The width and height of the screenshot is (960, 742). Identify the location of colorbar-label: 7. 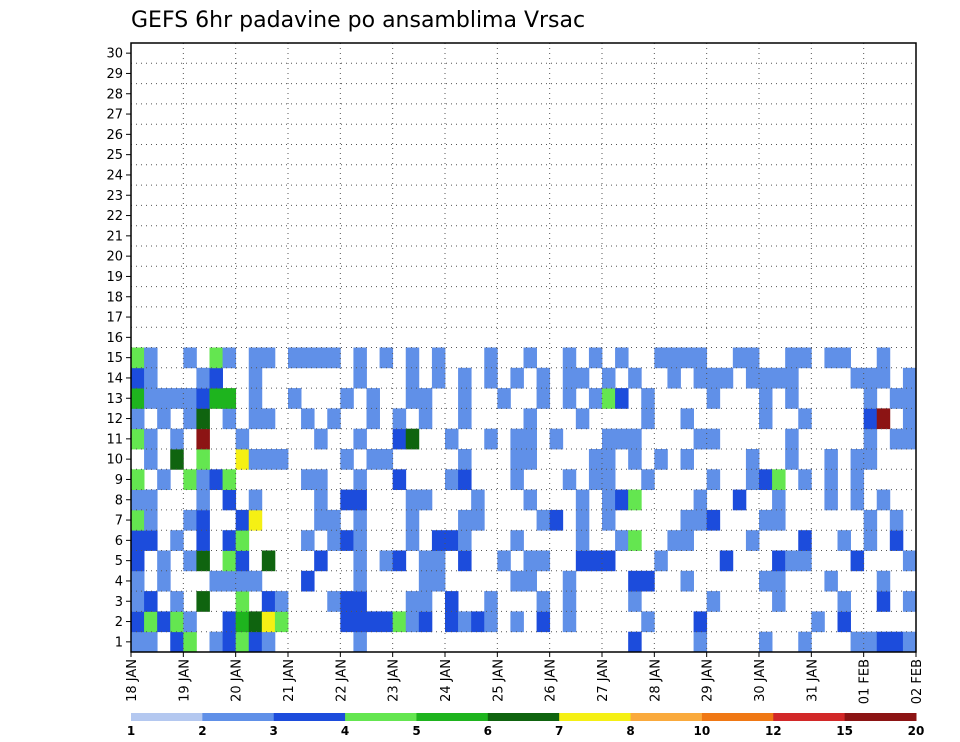
(559, 731).